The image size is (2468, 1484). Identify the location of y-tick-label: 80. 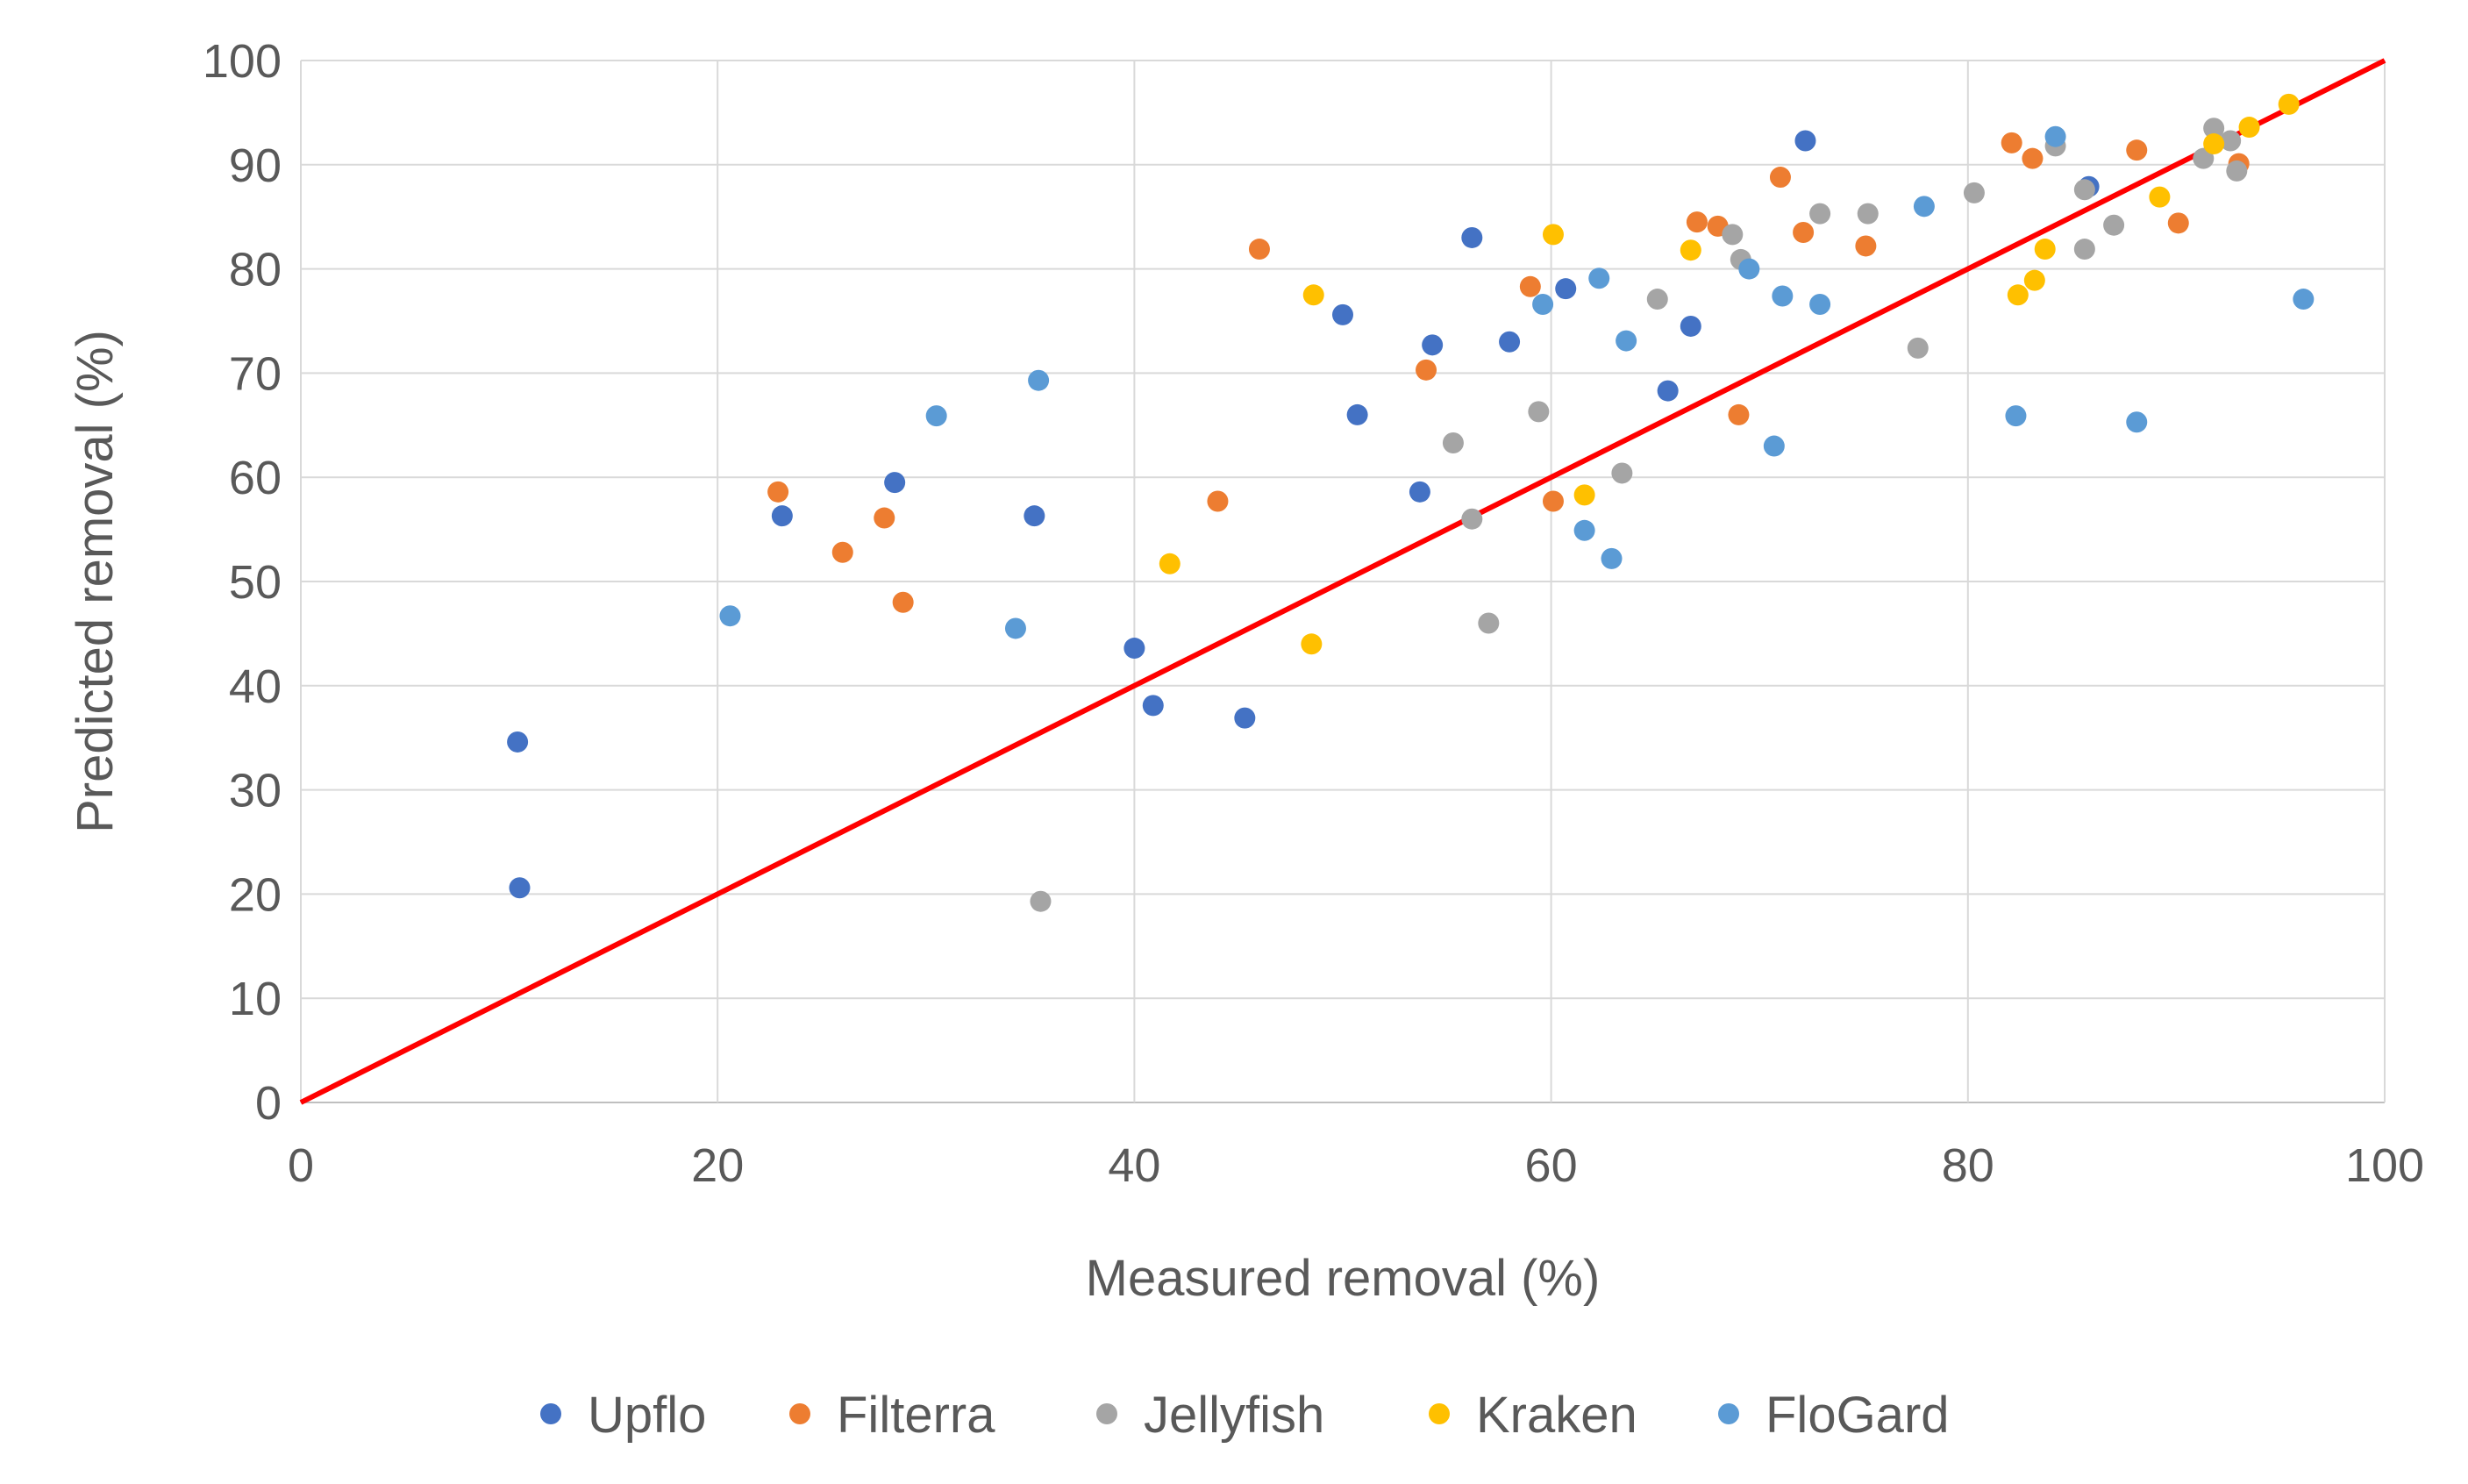
(255, 270).